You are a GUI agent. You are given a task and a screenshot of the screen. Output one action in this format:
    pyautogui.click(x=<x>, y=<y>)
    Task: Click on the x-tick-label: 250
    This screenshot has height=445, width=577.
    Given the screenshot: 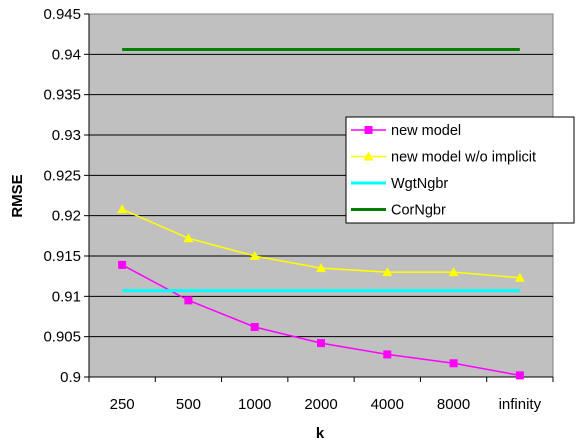 What is the action you would take?
    pyautogui.click(x=122, y=404)
    